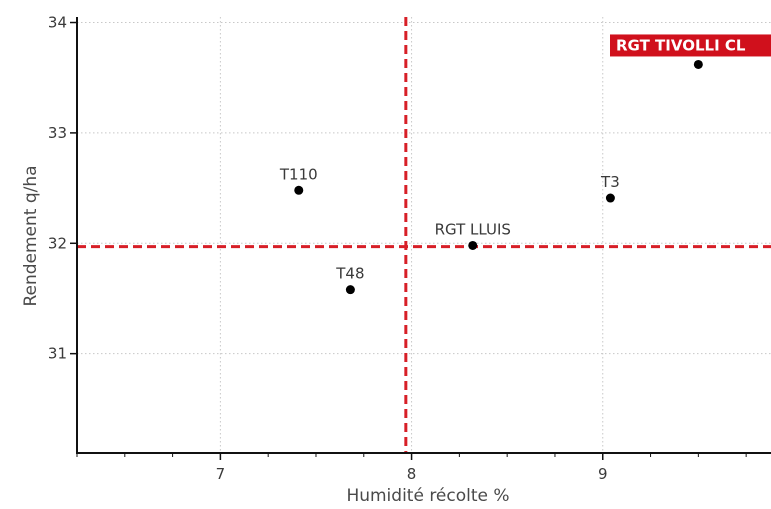 Image resolution: width=771 pixels, height=509 pixels. What do you see at coordinates (610, 198) in the screenshot?
I see `point-t3` at bounding box center [610, 198].